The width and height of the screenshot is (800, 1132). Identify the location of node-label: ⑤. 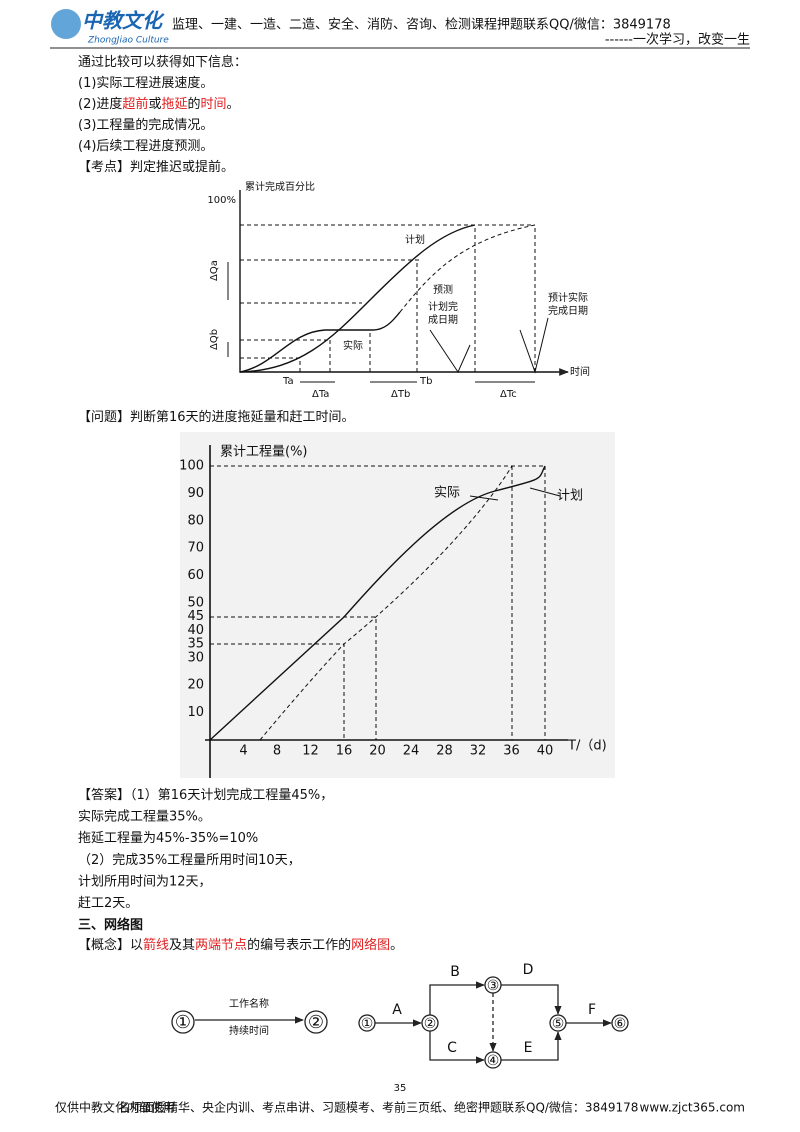
(558, 1024).